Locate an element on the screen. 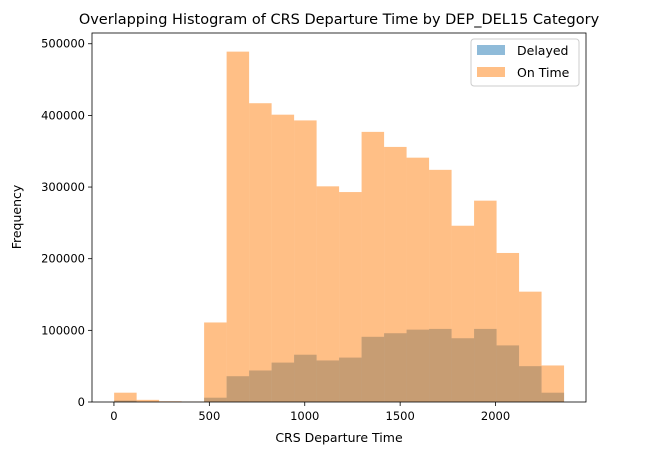  y-tick-label: 100000 is located at coordinates (63, 330).